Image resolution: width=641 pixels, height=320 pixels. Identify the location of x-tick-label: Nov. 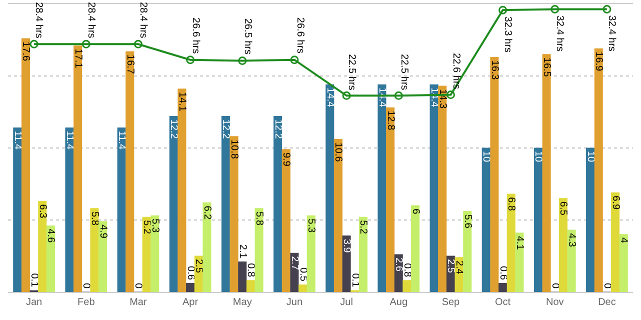
(555, 302).